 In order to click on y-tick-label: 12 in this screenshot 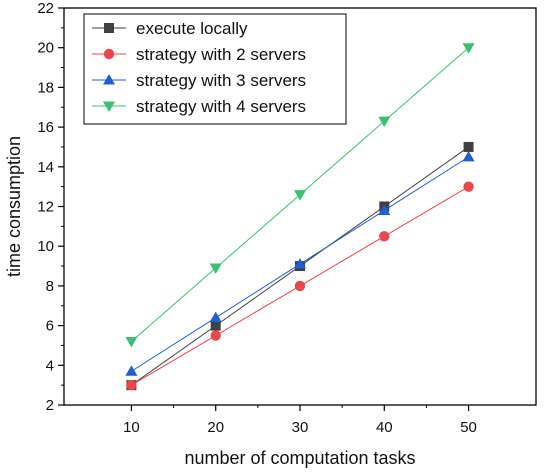, I will do `click(45, 207)`.